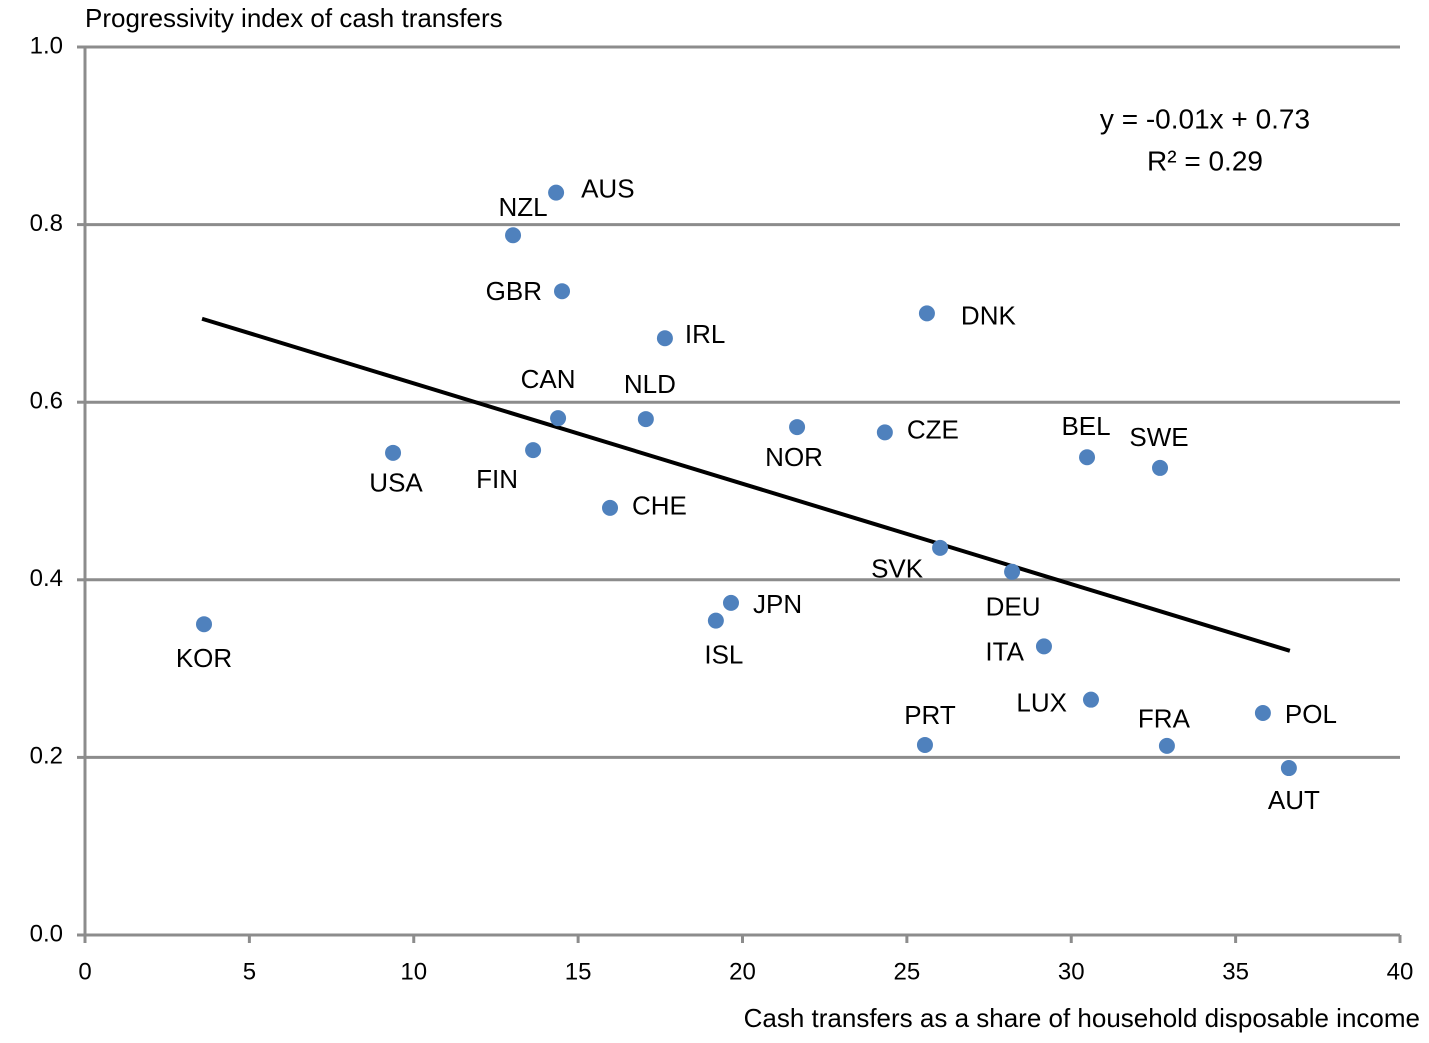 The image size is (1429, 1043). What do you see at coordinates (46, 223) in the screenshot?
I see `y-tick-label: 0.8` at bounding box center [46, 223].